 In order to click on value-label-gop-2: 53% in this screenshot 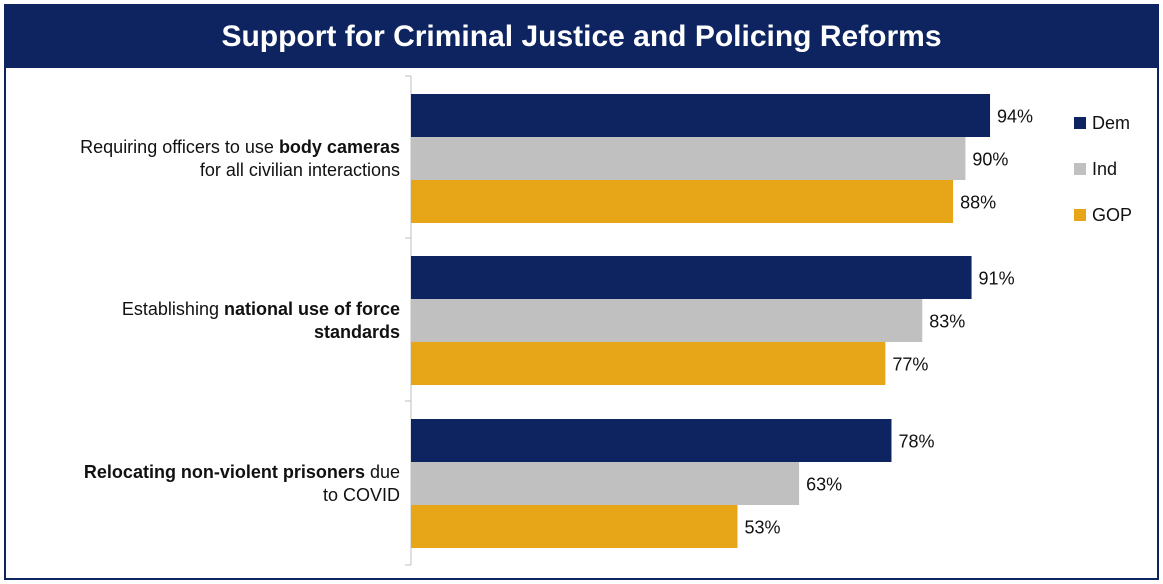, I will do `click(762, 528)`.